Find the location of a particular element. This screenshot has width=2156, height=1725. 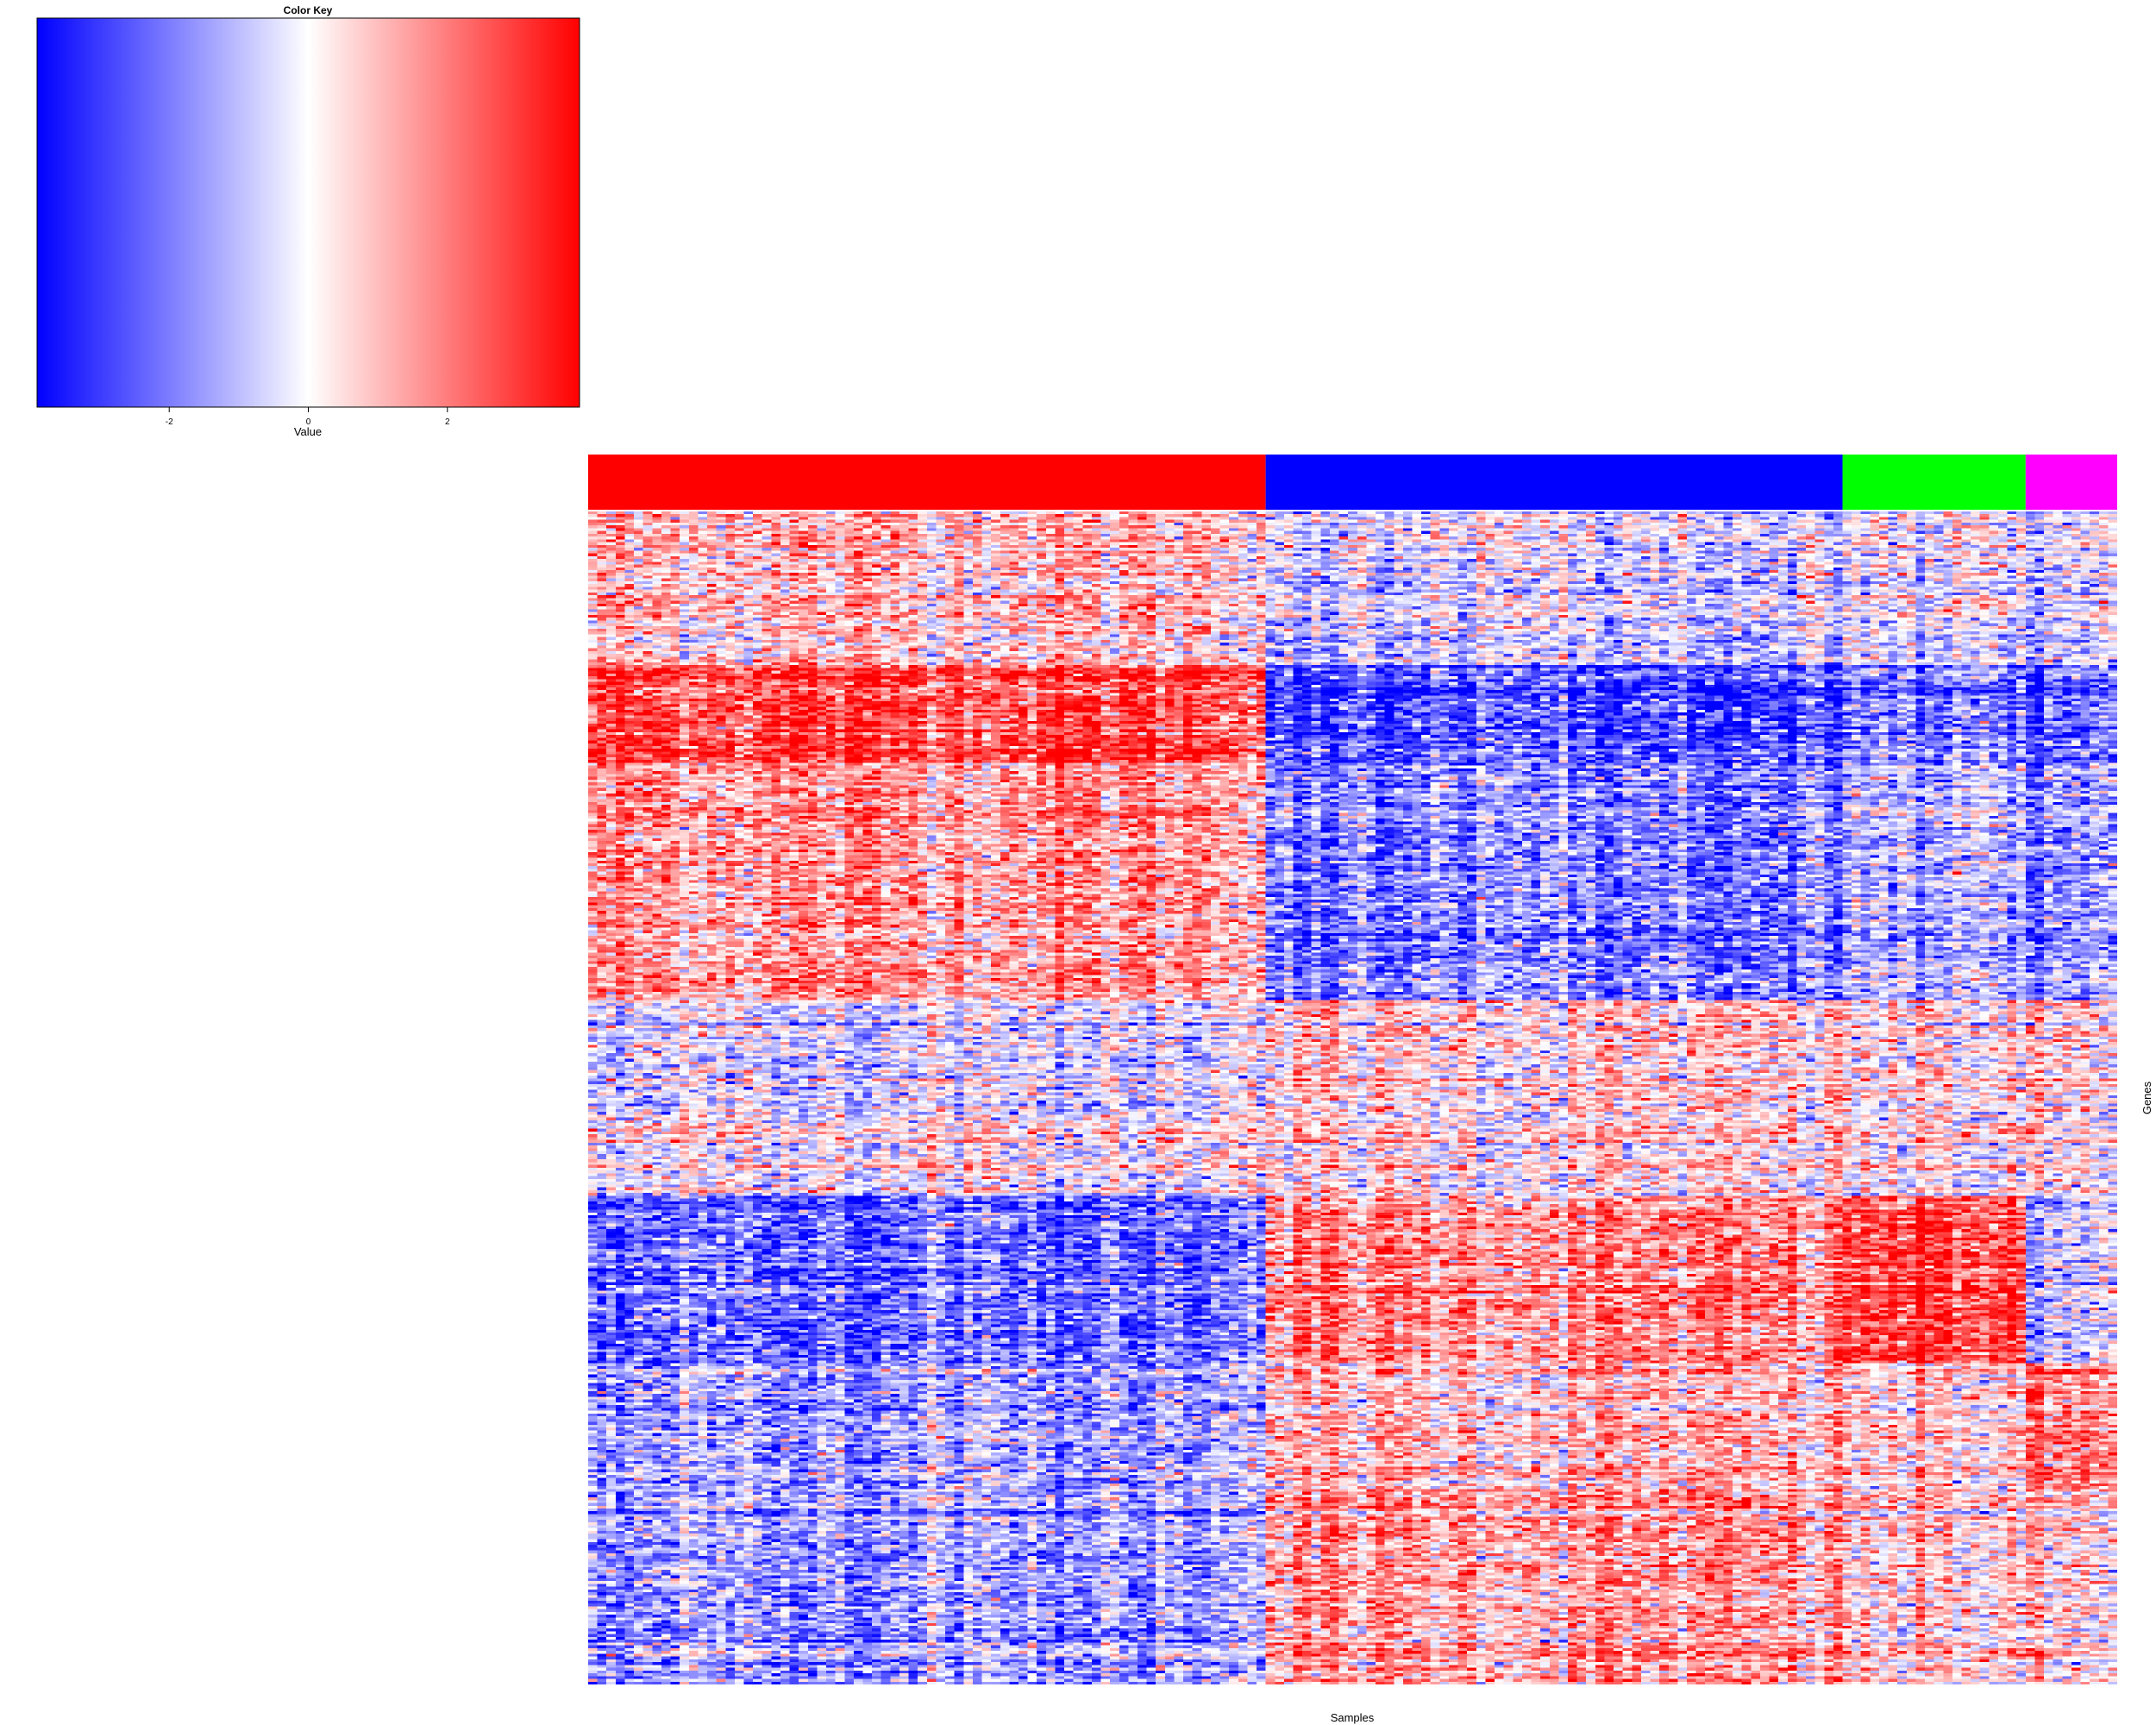

color-key: Color Key -2 0 2 Value is located at coordinates (308, 221).